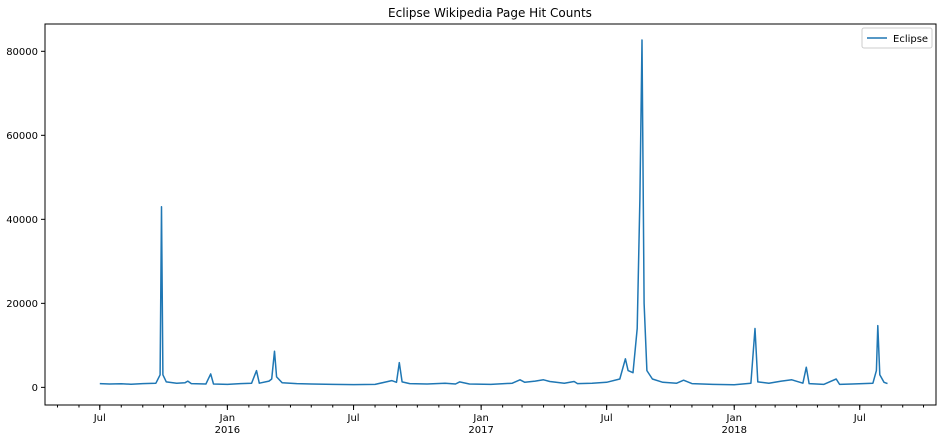 Image resolution: width=949 pixels, height=439 pixels. I want to click on legend-box, so click(897, 38).